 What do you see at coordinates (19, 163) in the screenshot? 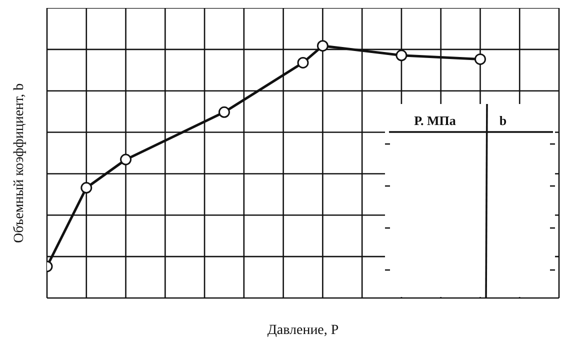
I see `y-axis-title: Объемный коэффициент, b` at bounding box center [19, 163].